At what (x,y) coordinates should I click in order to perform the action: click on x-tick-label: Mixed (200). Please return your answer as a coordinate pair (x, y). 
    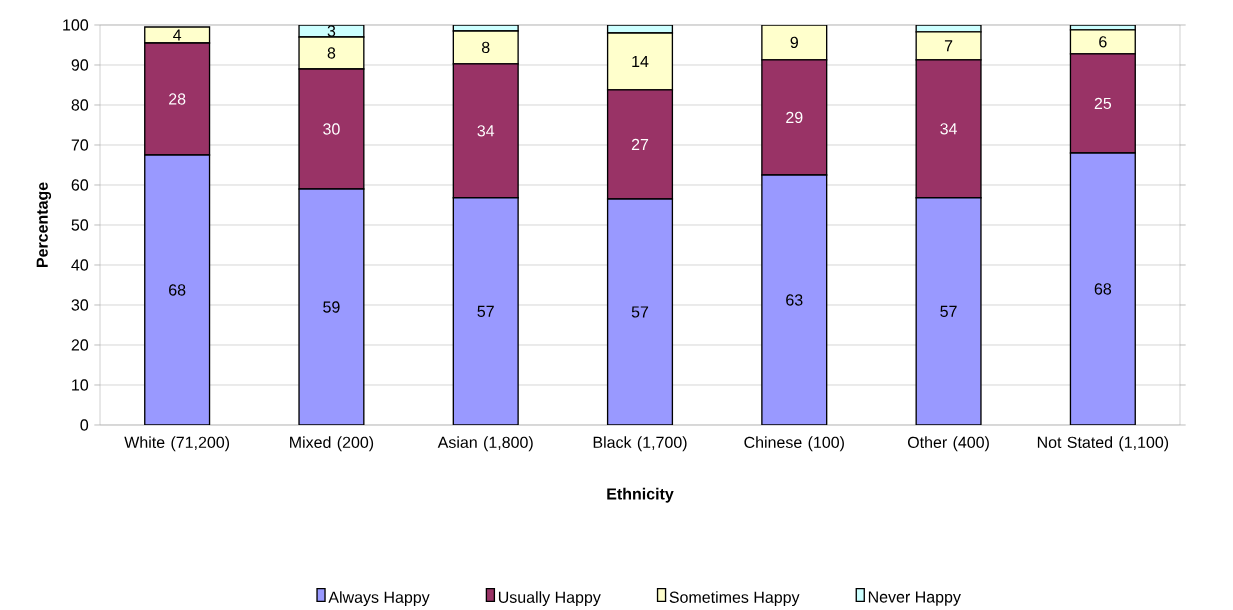
    Looking at the image, I should click on (332, 444).